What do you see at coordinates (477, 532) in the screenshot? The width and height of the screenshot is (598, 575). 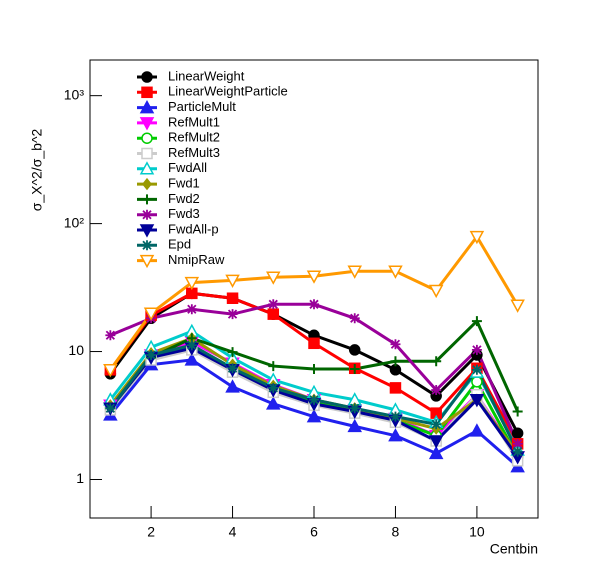 I see `x-tick-label: 10` at bounding box center [477, 532].